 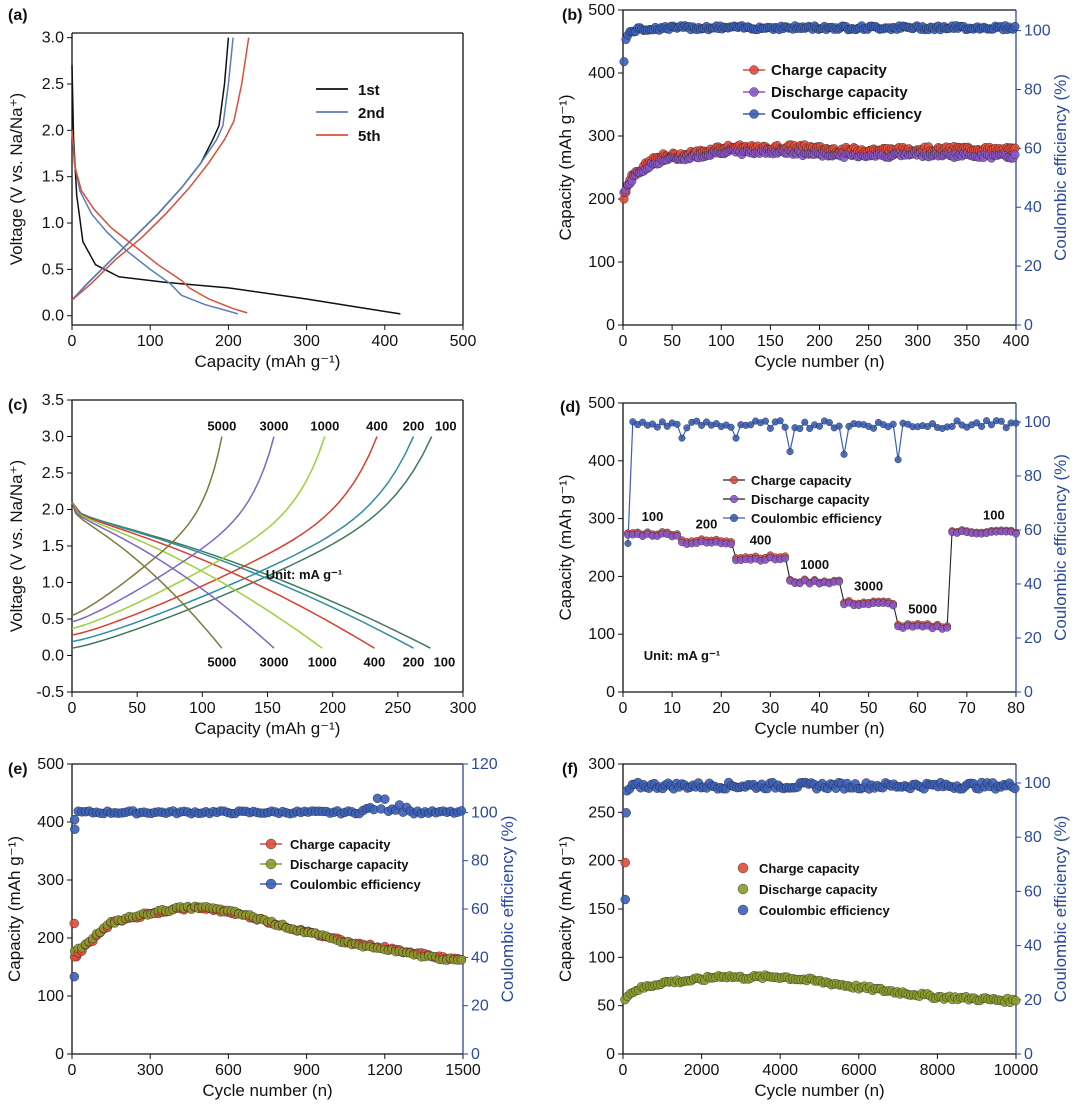 I want to click on panel-label: (b), so click(x=572, y=15).